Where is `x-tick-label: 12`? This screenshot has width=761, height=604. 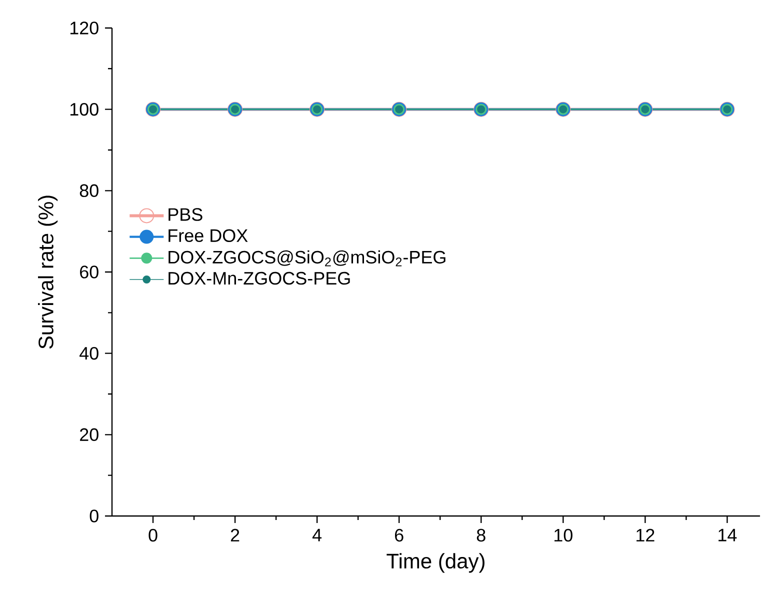
x-tick-label: 12 is located at coordinates (645, 535).